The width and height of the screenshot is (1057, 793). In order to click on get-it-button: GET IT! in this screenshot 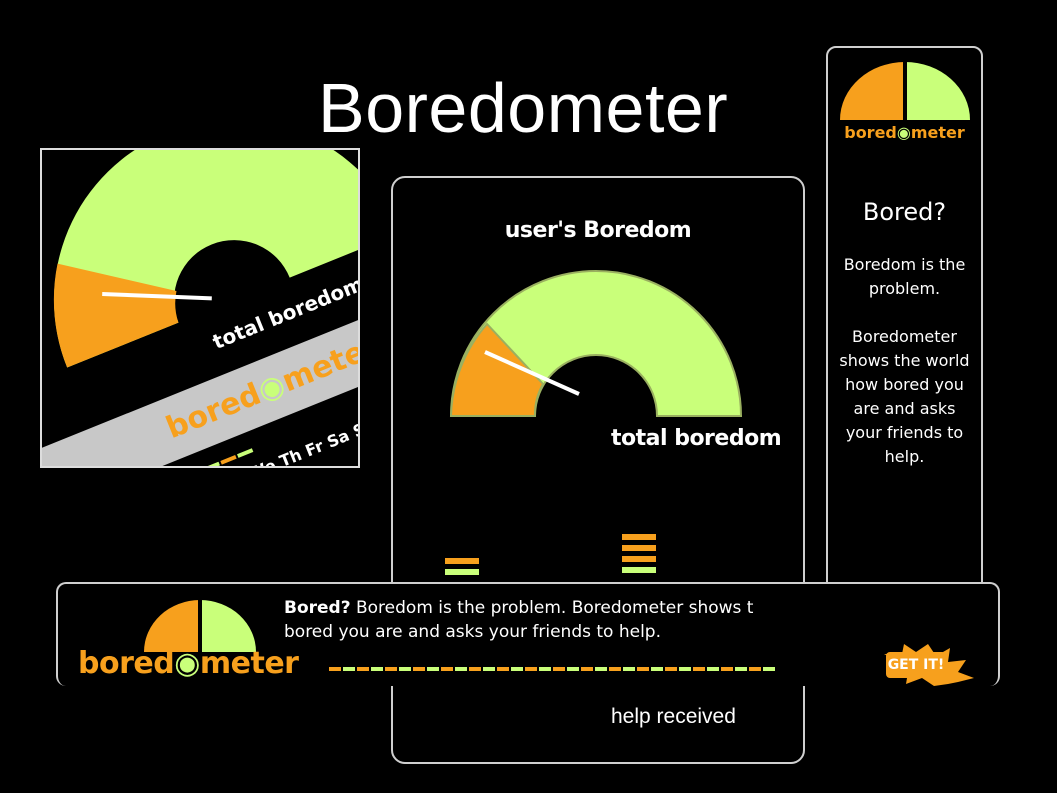, I will do `click(916, 665)`.